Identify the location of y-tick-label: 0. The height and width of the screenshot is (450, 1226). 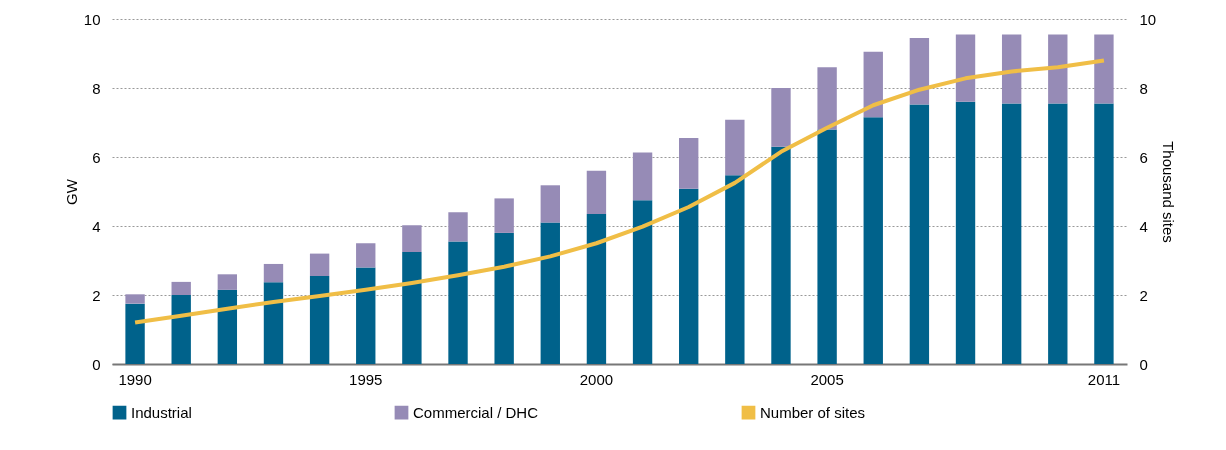
(96, 364).